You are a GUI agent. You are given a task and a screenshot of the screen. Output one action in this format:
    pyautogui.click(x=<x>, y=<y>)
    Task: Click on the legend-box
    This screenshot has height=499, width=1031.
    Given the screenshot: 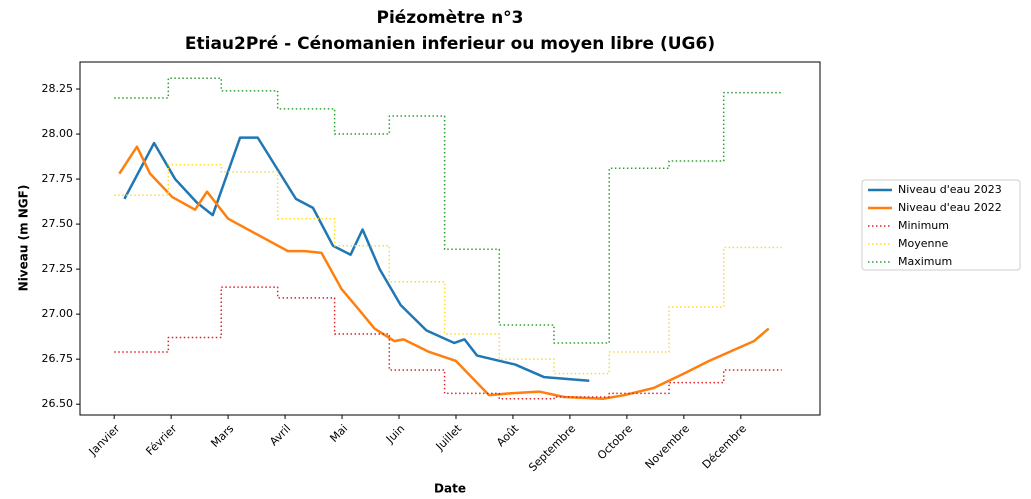 What is the action you would take?
    pyautogui.click(x=941, y=225)
    